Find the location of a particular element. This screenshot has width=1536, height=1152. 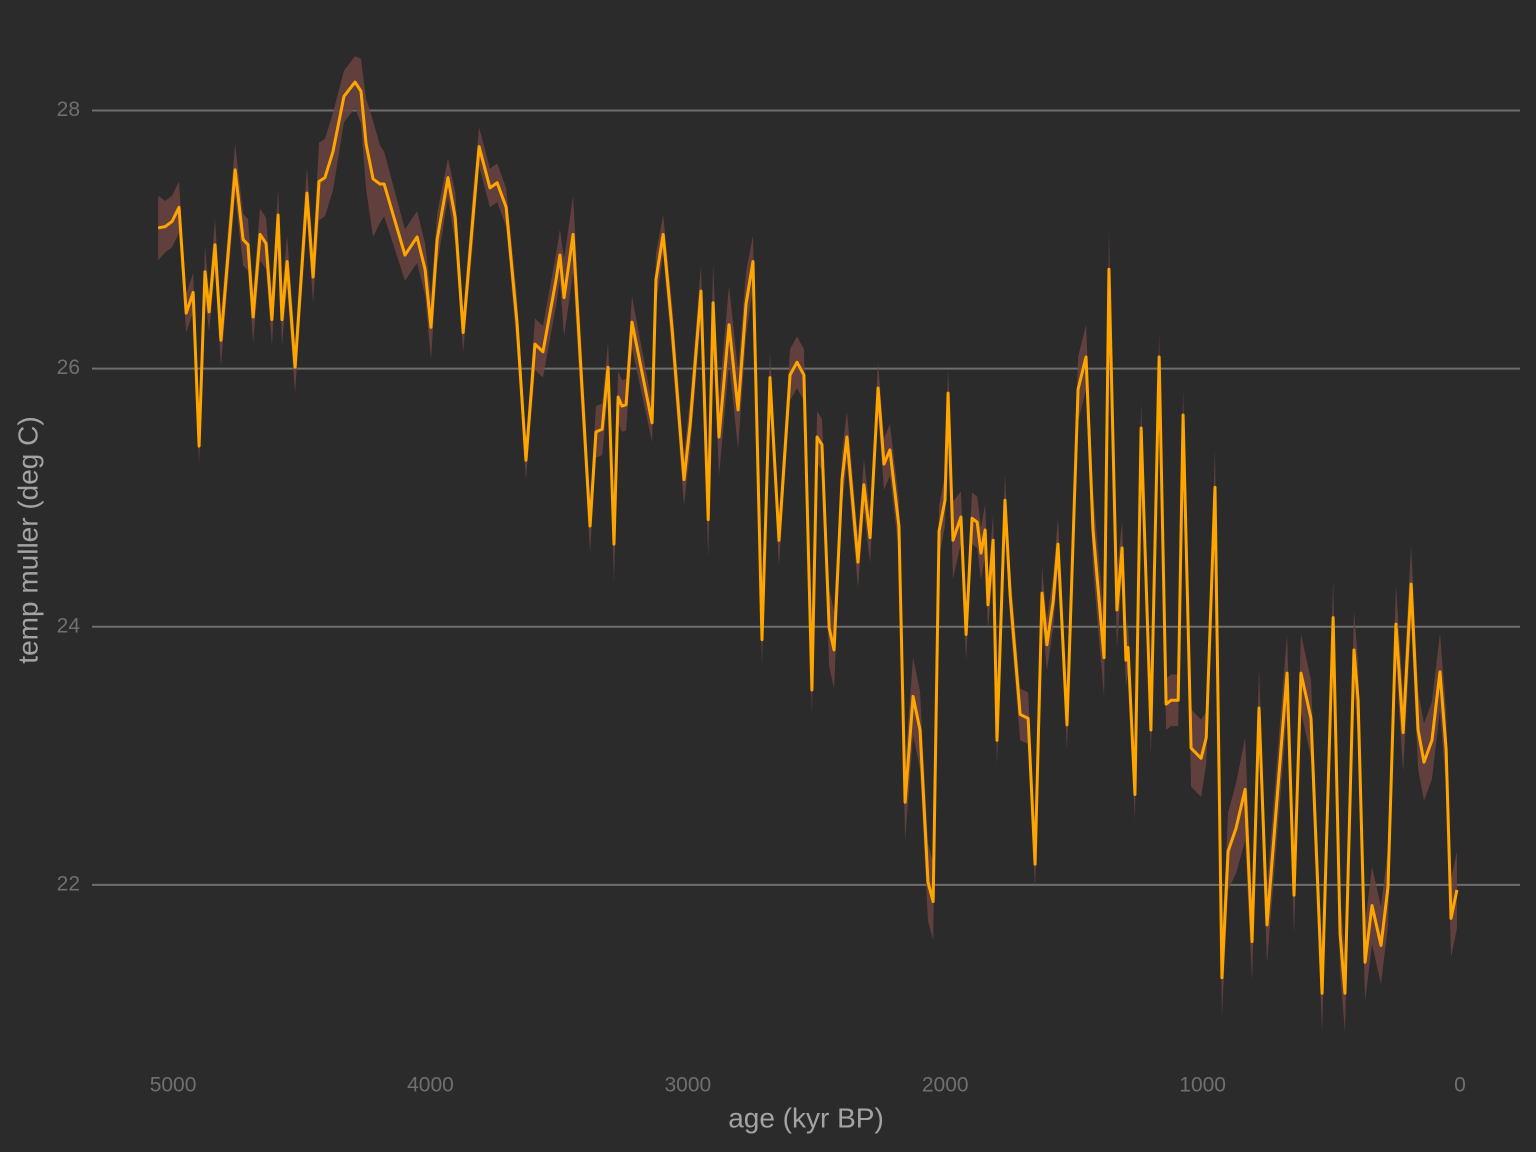

x-tick-label: 5000 is located at coordinates (173, 1085).